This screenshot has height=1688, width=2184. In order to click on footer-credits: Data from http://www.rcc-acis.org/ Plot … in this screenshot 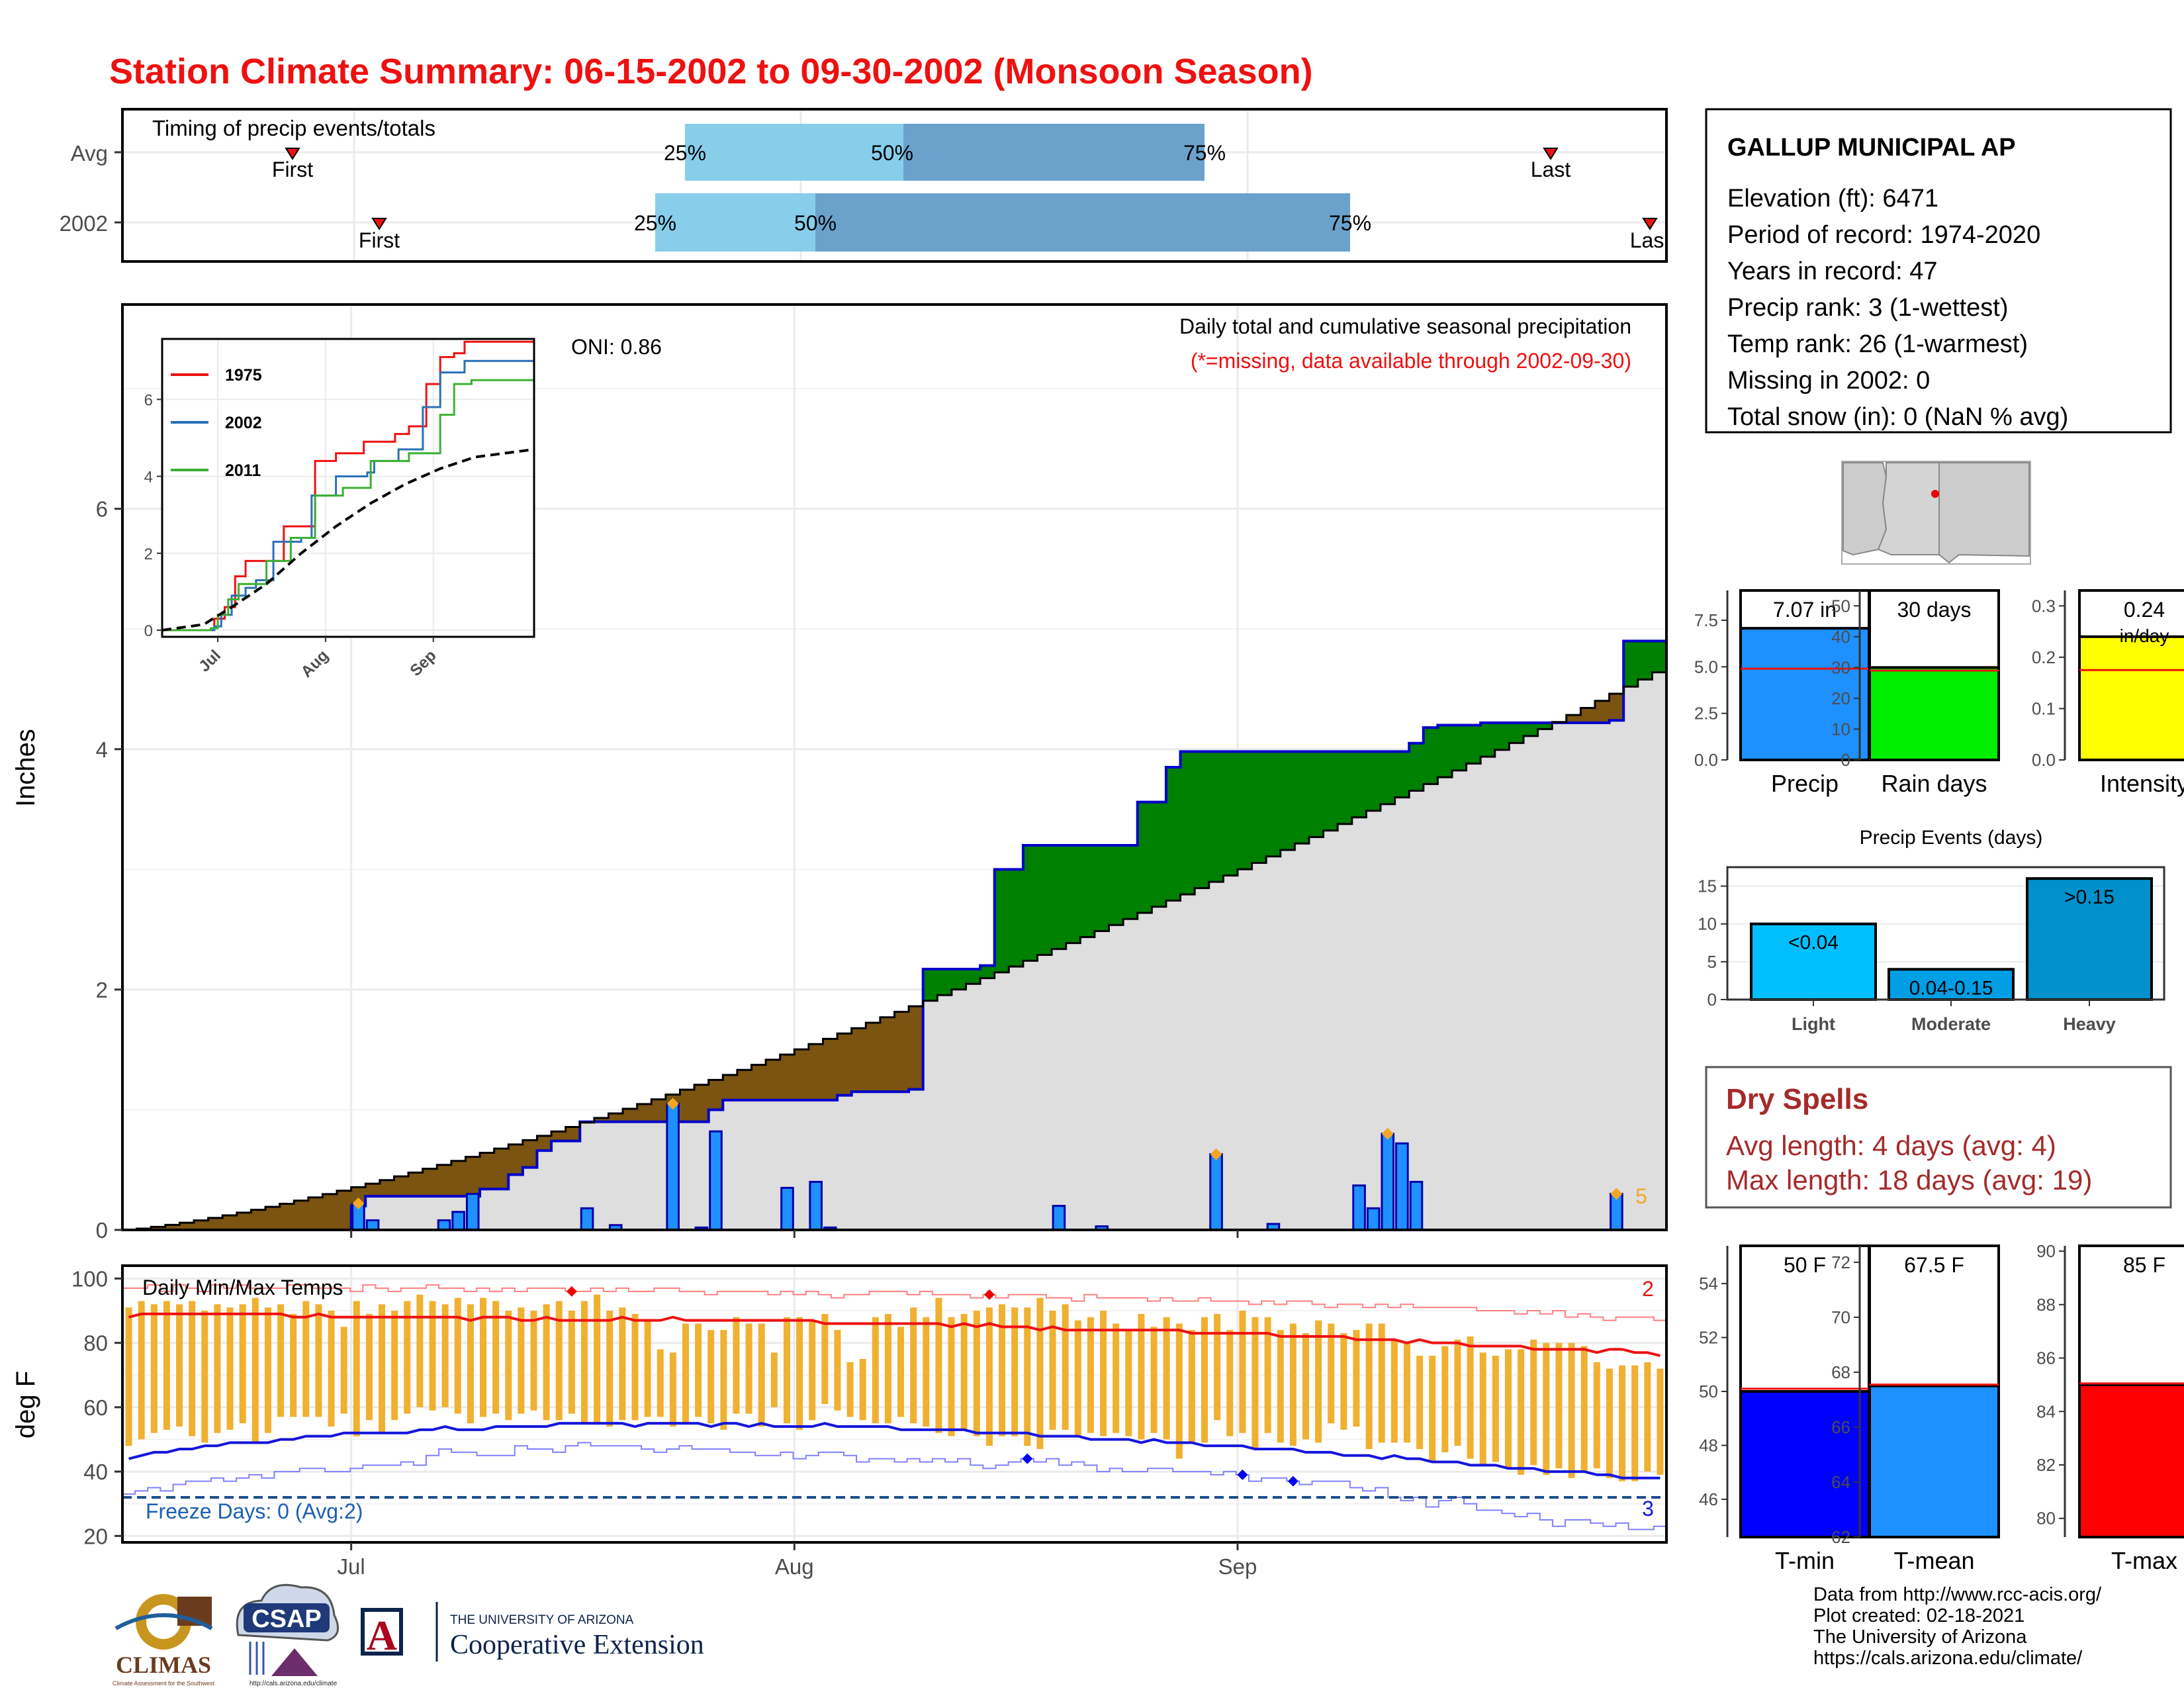, I will do `click(1957, 1626)`.